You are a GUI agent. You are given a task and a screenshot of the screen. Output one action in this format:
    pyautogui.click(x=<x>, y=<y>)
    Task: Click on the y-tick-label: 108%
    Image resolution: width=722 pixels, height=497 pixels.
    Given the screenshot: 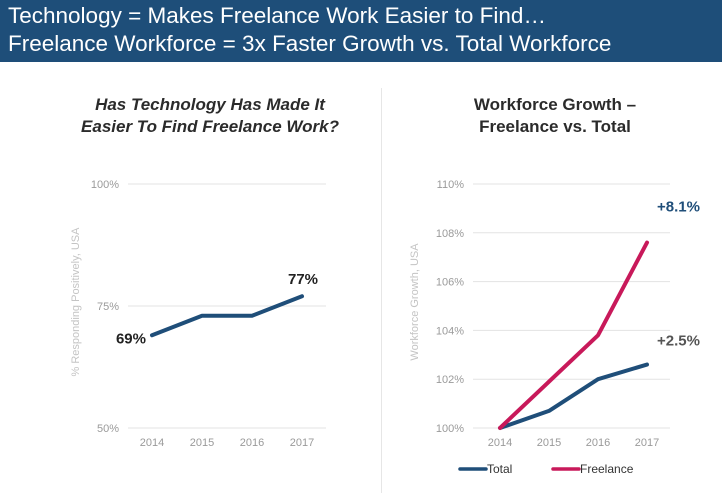 What is the action you would take?
    pyautogui.click(x=450, y=234)
    